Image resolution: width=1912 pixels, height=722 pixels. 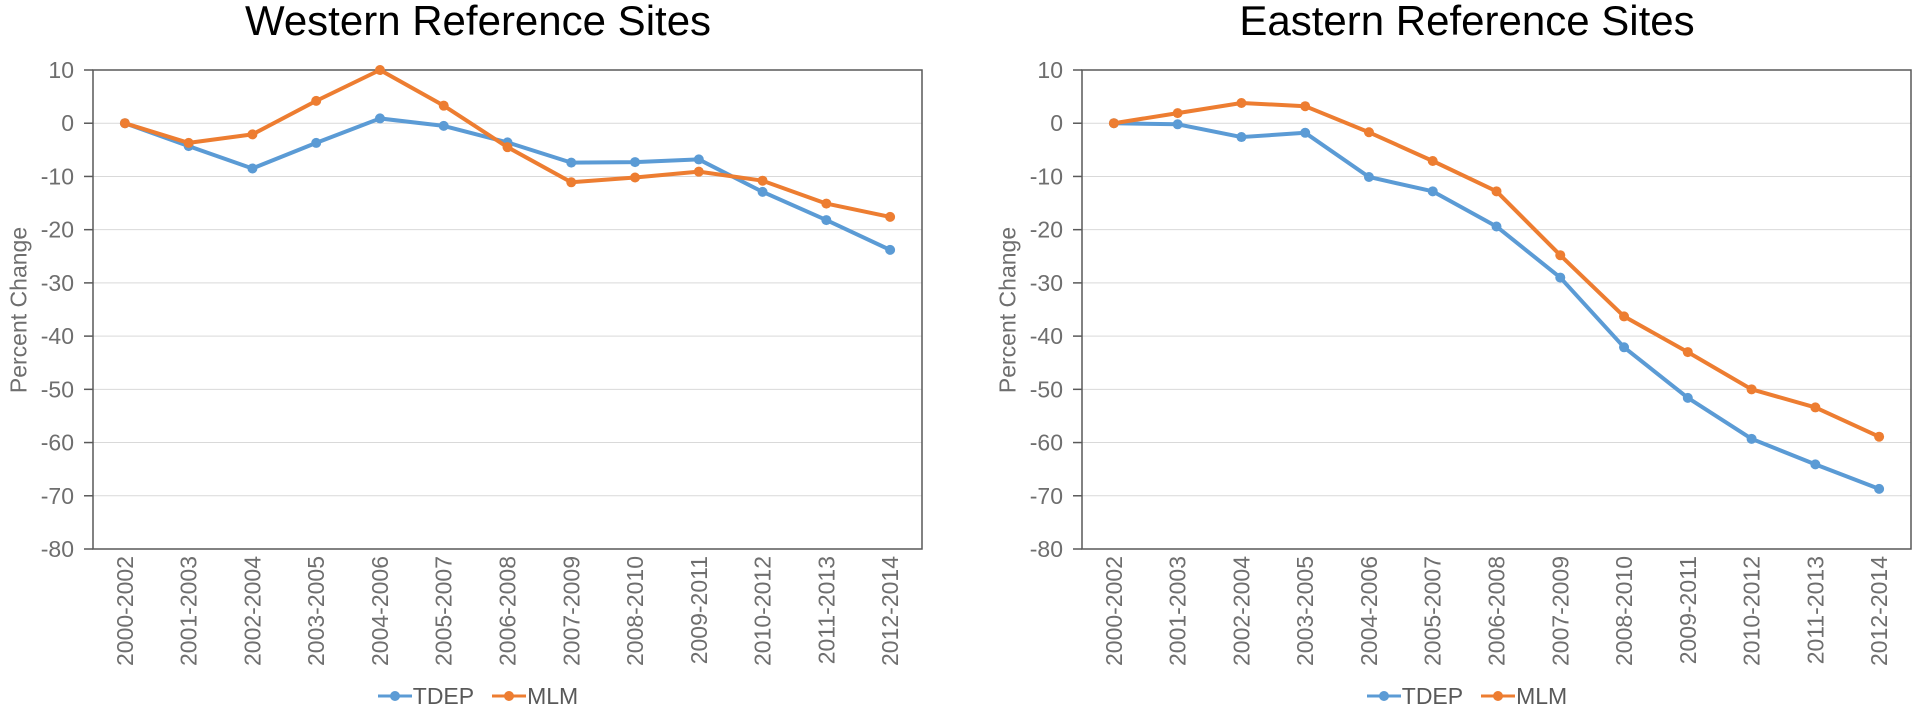 What do you see at coordinates (1369, 611) in the screenshot?
I see `x-tick-label: 2004-2006` at bounding box center [1369, 611].